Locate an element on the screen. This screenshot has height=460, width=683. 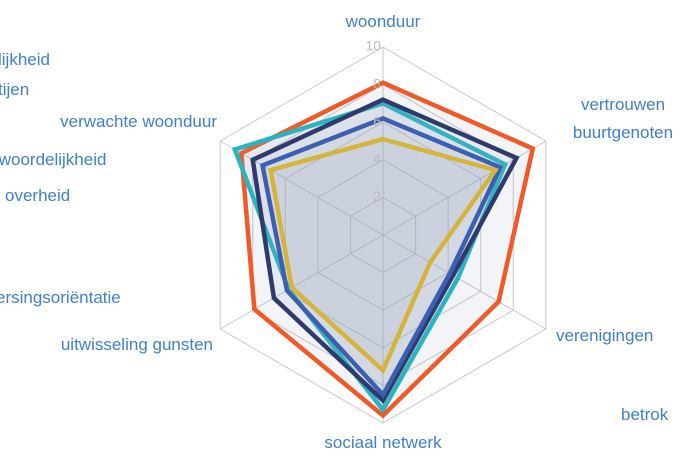
annotation: betrok is located at coordinates (645, 414).